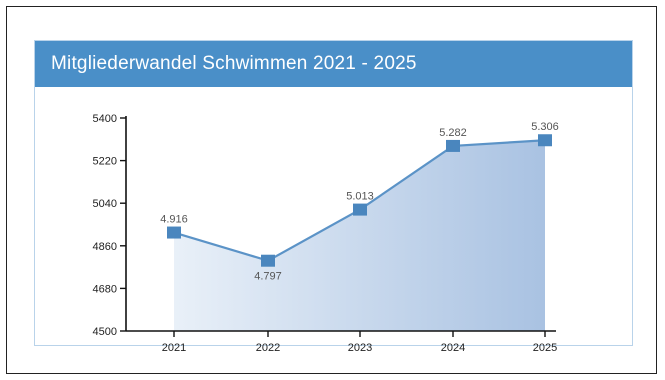 The image size is (665, 380). What do you see at coordinates (105, 119) in the screenshot?
I see `y-tick-label: 5400` at bounding box center [105, 119].